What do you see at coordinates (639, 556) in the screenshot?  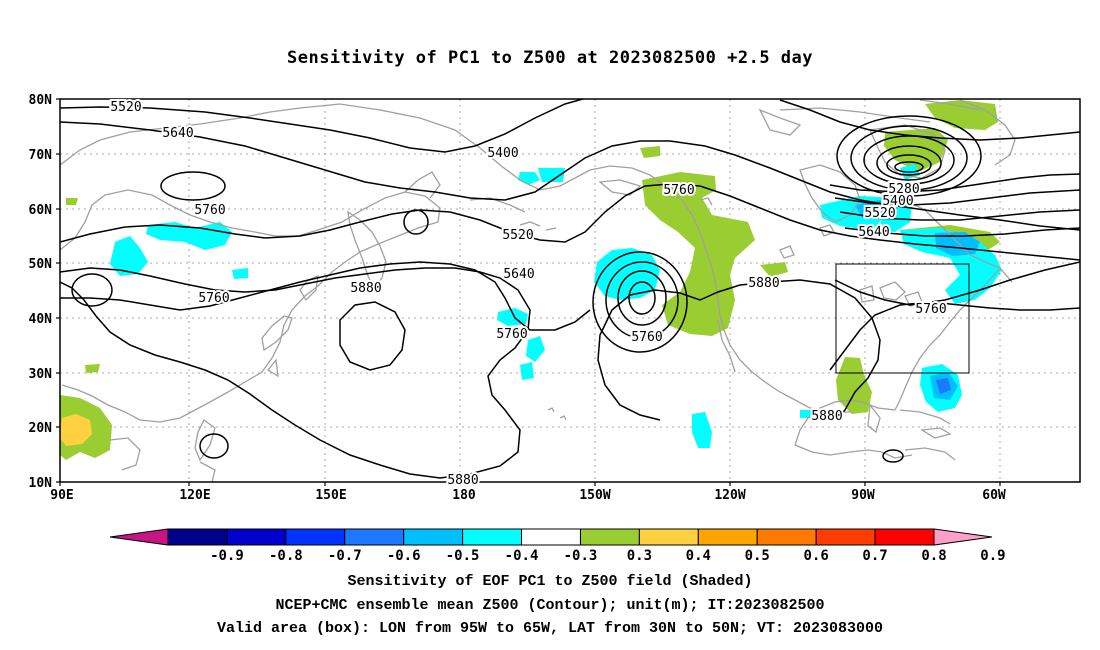 I see `colorbar-label: 0.3` at bounding box center [639, 556].